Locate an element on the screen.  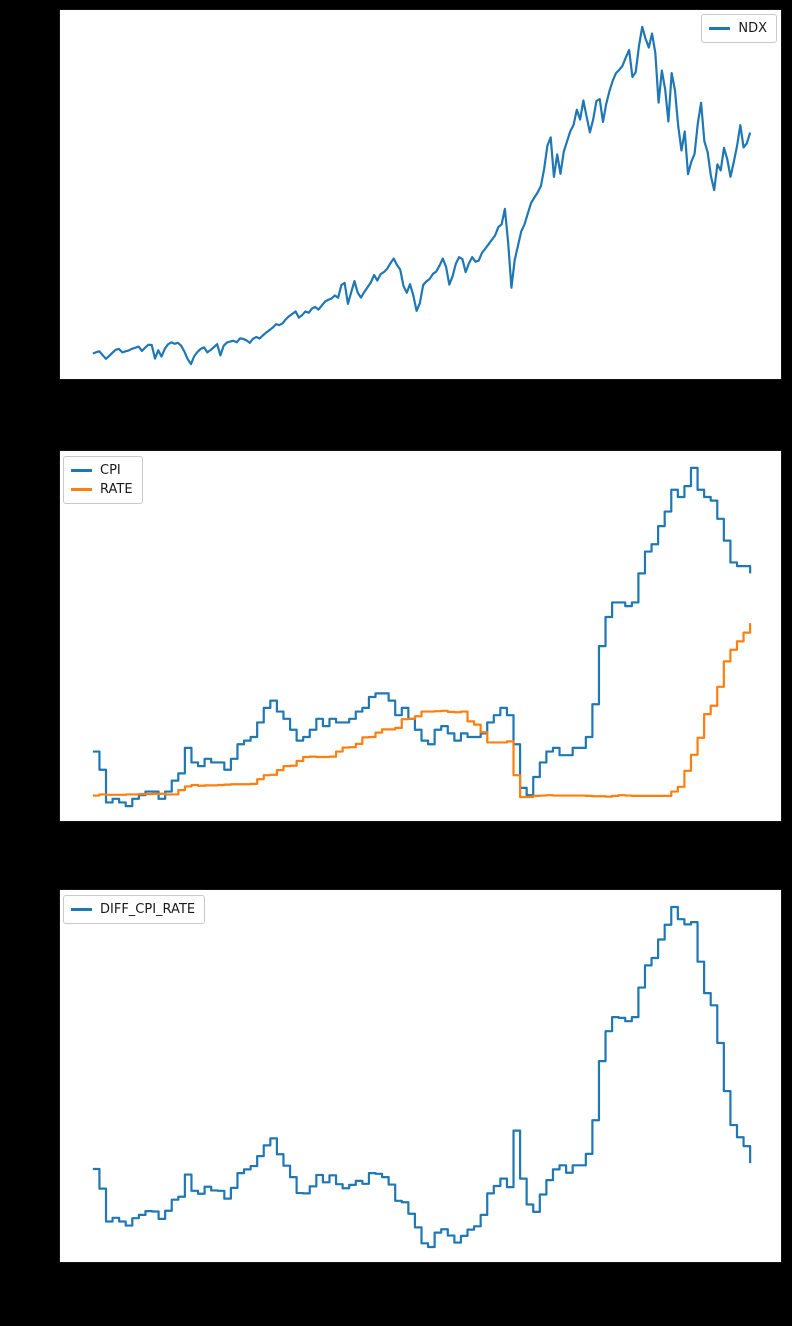
legend-entry-ndx: NDX is located at coordinates (738, 28).